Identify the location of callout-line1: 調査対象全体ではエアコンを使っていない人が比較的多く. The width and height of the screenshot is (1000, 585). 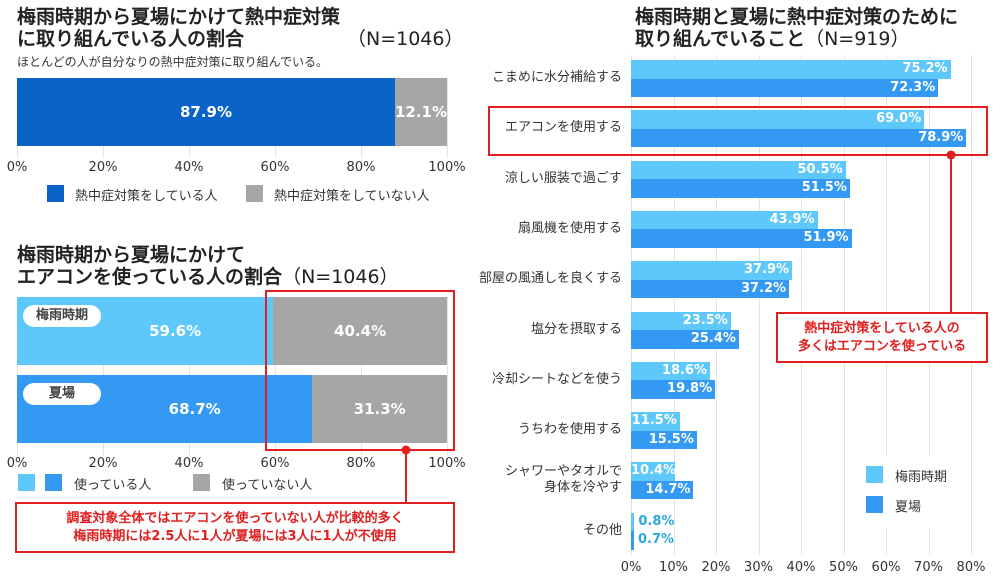
(235, 518).